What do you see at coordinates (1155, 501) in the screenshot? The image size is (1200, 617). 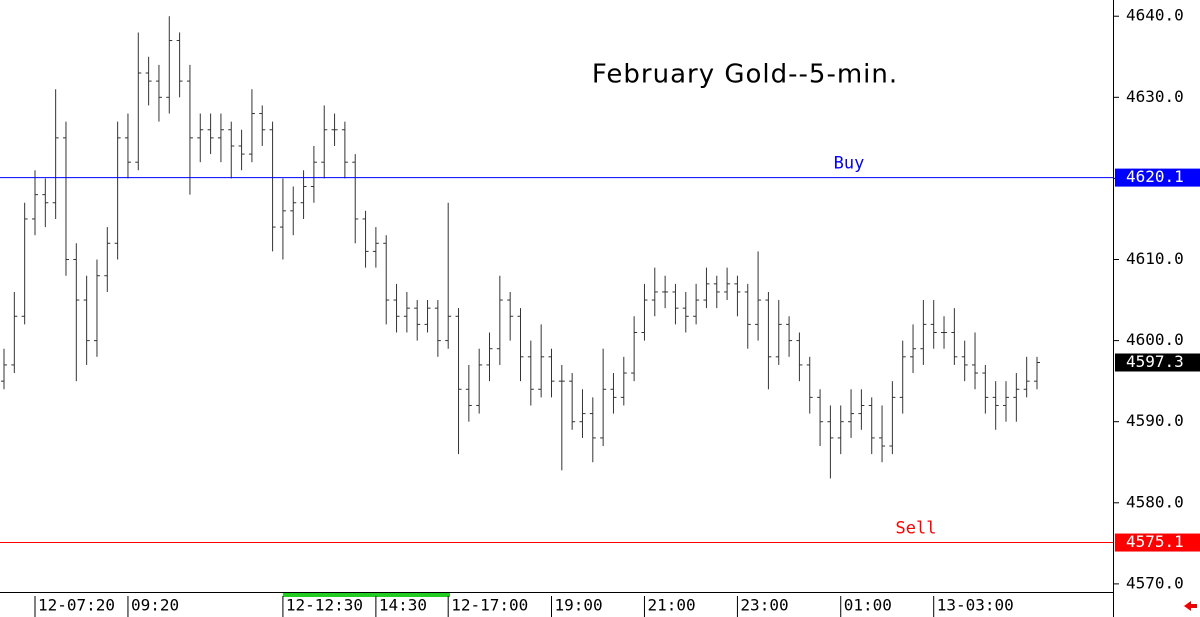 I see `y-tick-label: 4580.0` at bounding box center [1155, 501].